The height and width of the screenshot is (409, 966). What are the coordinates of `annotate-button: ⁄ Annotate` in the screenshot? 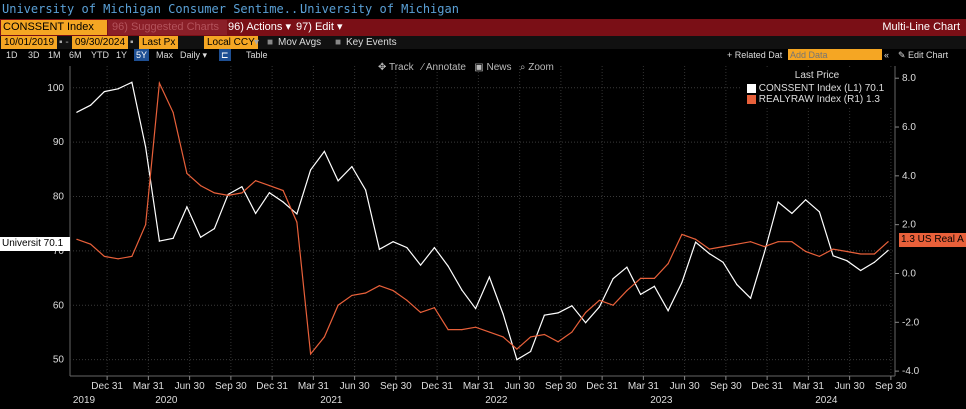 It's located at (443, 67).